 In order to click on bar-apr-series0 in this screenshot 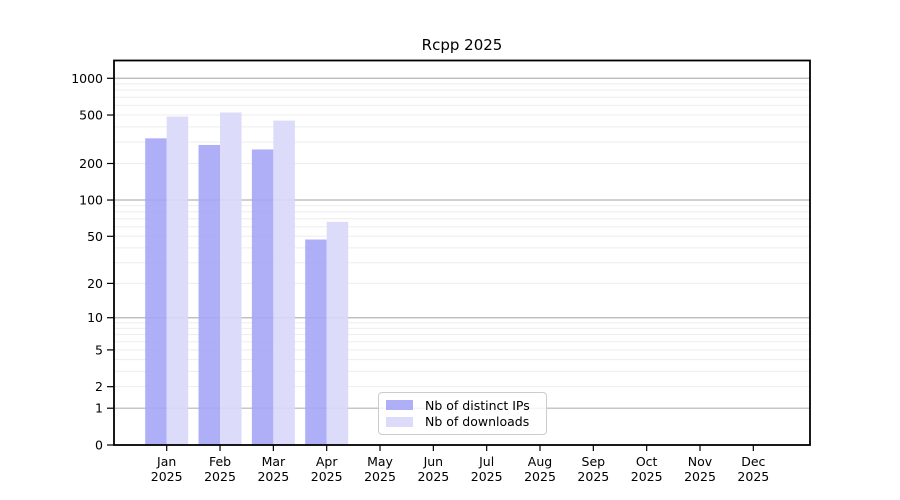, I will do `click(316, 342)`.